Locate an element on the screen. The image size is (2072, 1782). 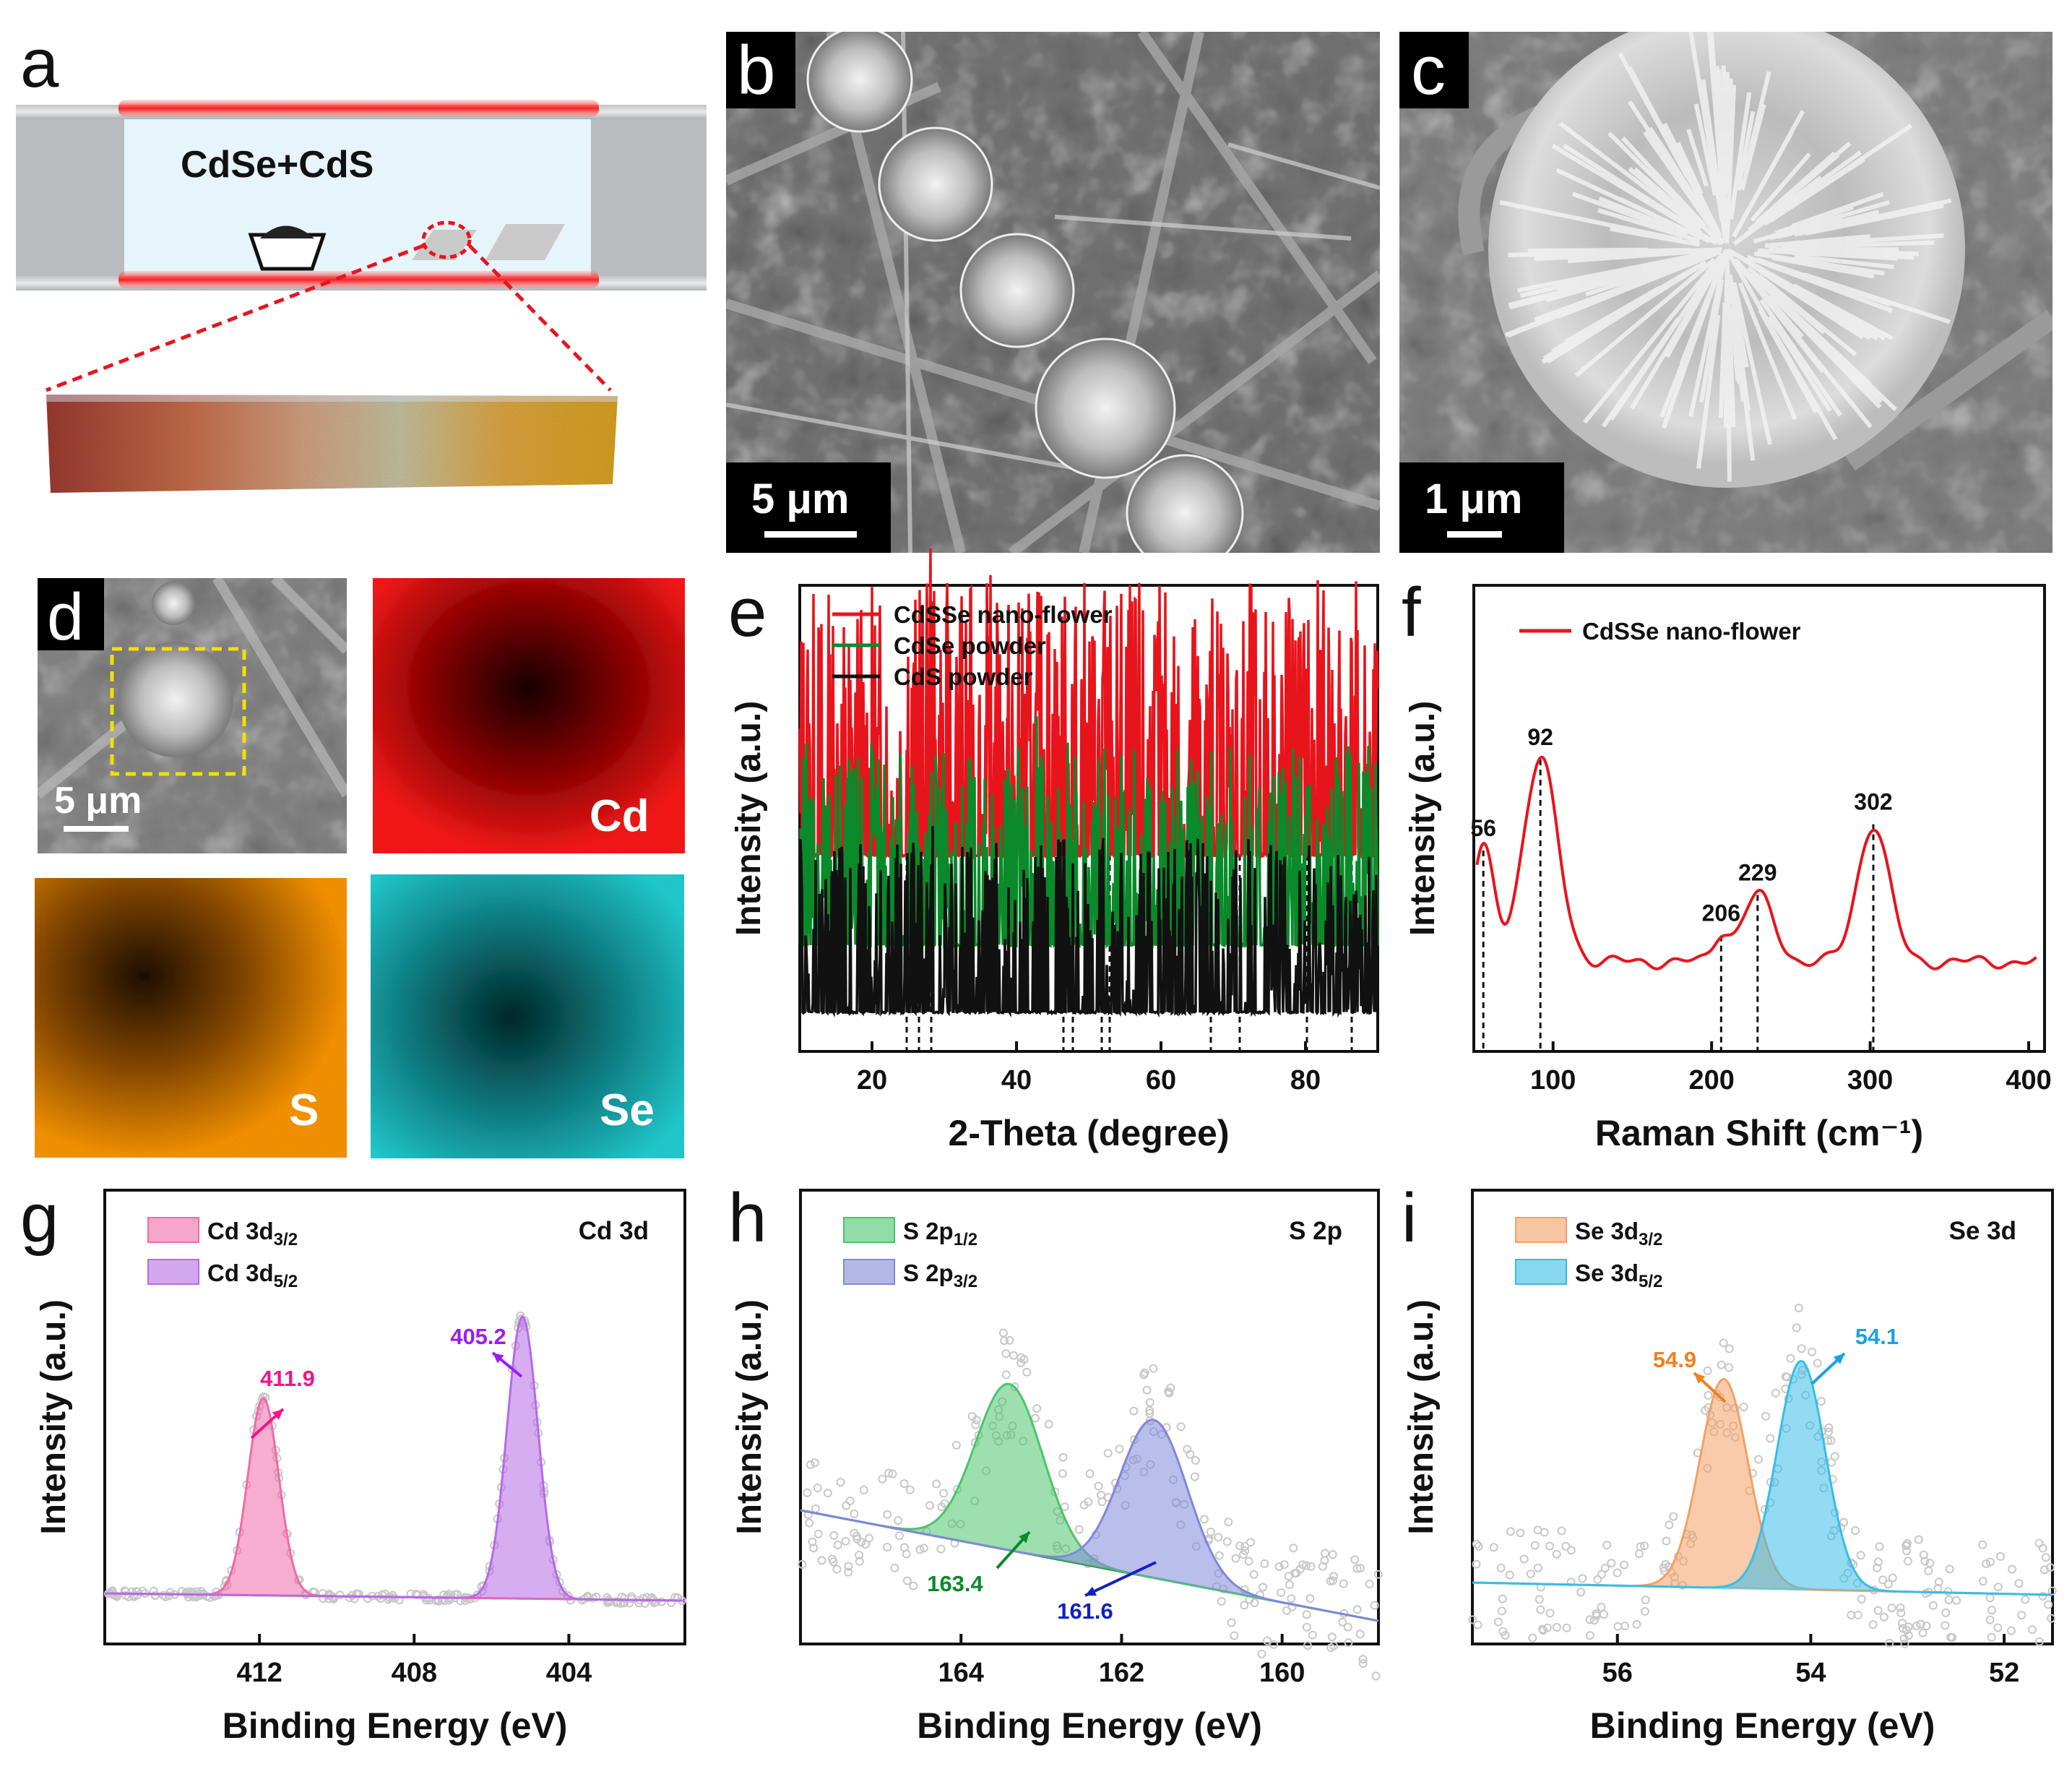
x-tick-label: 56 is located at coordinates (1618, 1673).